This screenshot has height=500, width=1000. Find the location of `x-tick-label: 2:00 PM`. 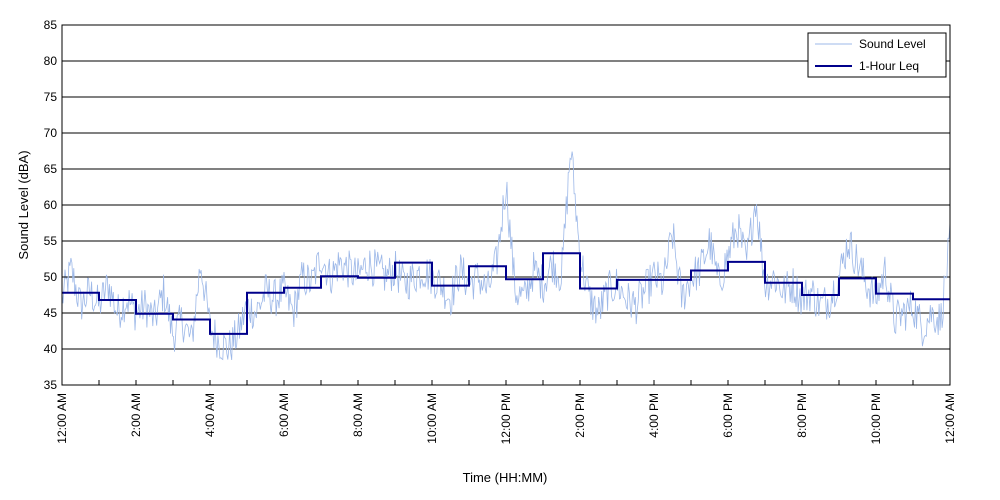

x-tick-label: 2:00 PM is located at coordinates (580, 415).